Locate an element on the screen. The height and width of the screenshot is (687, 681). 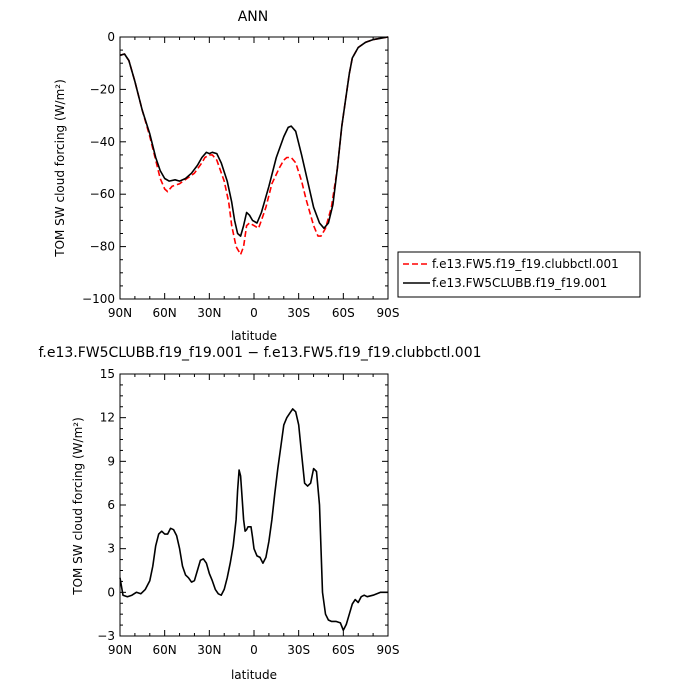
chart-top-series-group is located at coordinates (254, 146).